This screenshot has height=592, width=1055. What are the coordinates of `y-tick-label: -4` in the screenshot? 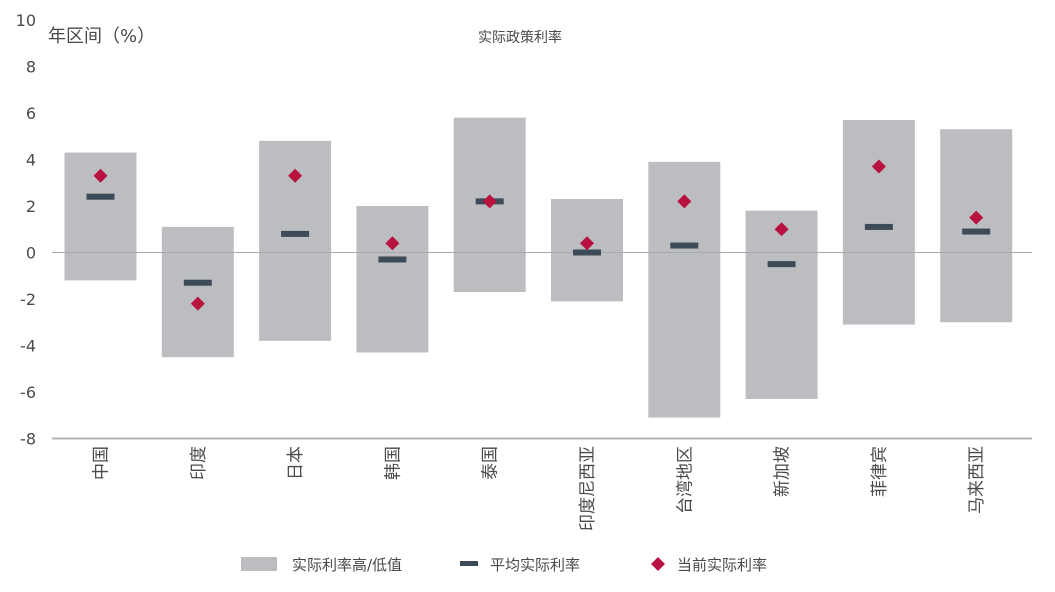 It's located at (28, 346).